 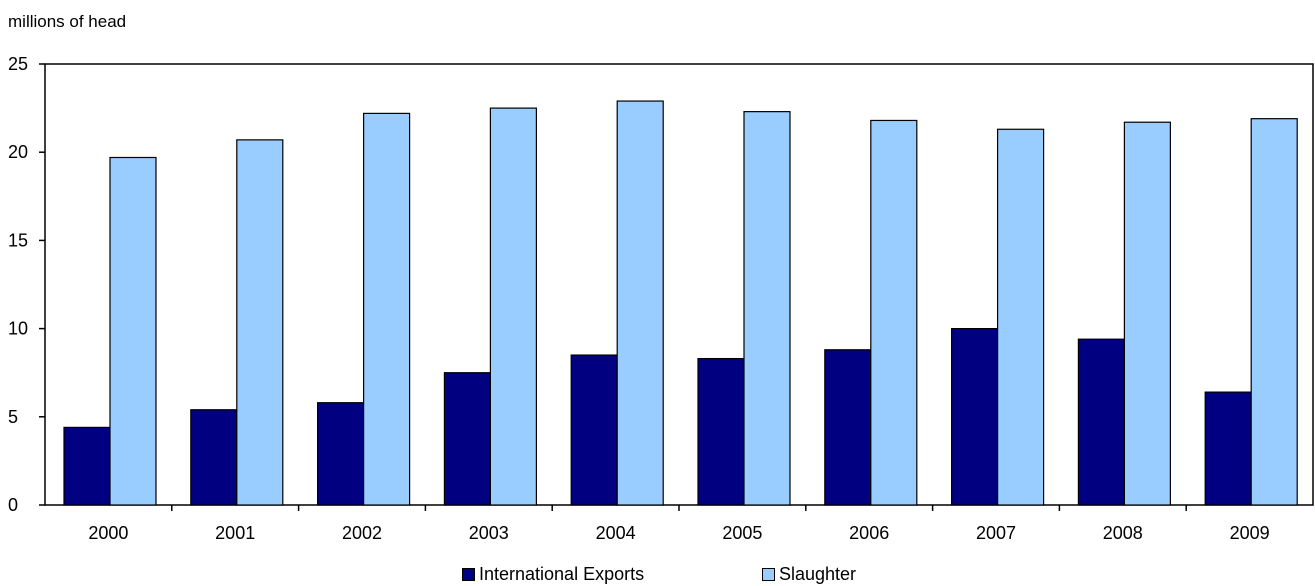 What do you see at coordinates (657, 575) in the screenshot?
I see `legend: International Exports Slaughter` at bounding box center [657, 575].